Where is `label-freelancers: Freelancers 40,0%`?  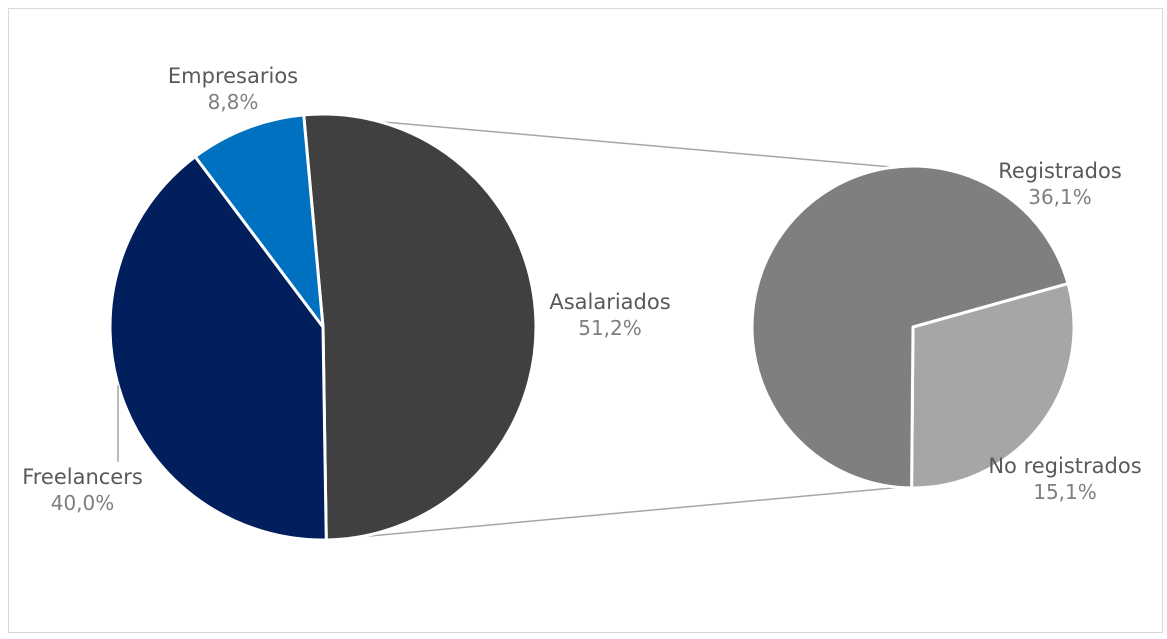 label-freelancers: Freelancers 40,0% is located at coordinates (82, 490).